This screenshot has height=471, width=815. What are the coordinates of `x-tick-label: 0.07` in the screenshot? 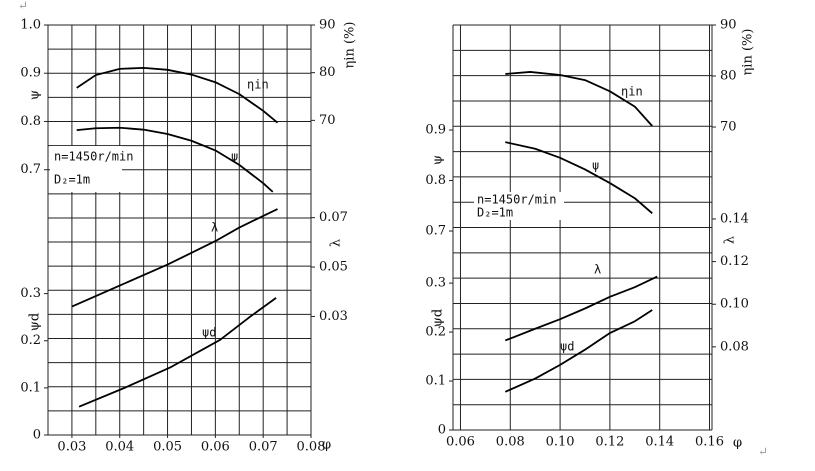 It's located at (263, 447).